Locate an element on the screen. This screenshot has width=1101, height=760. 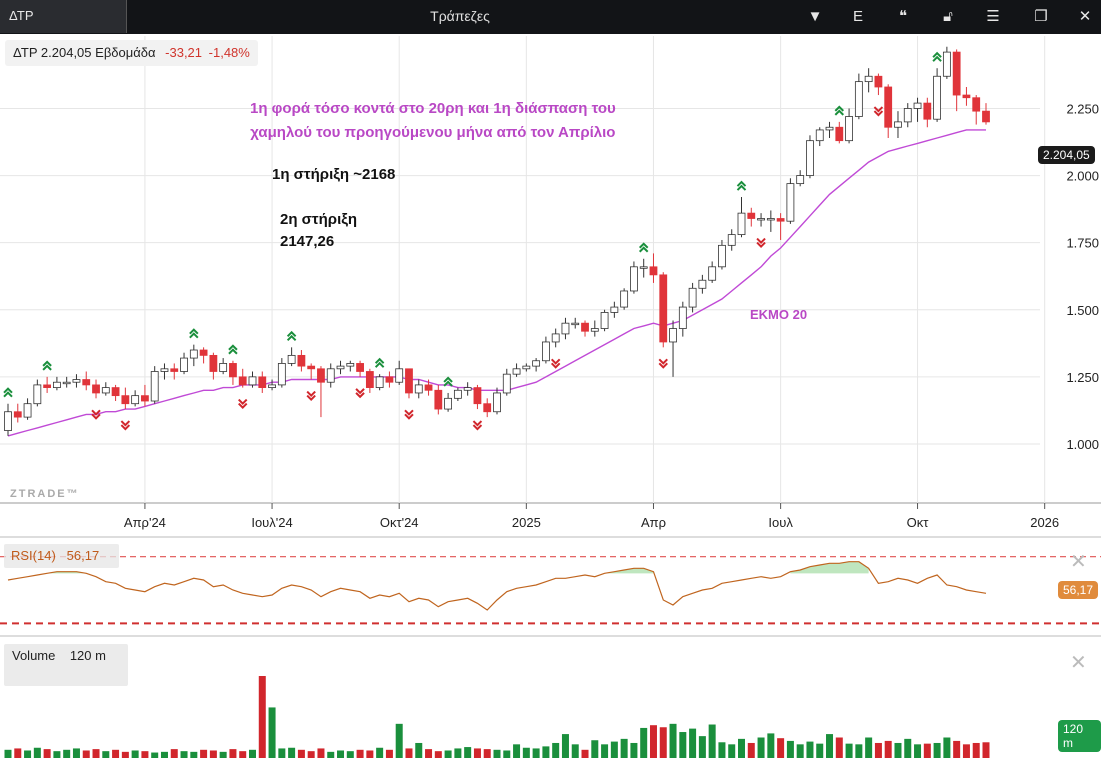
y-tick-label: 1.750 is located at coordinates (1082, 243).